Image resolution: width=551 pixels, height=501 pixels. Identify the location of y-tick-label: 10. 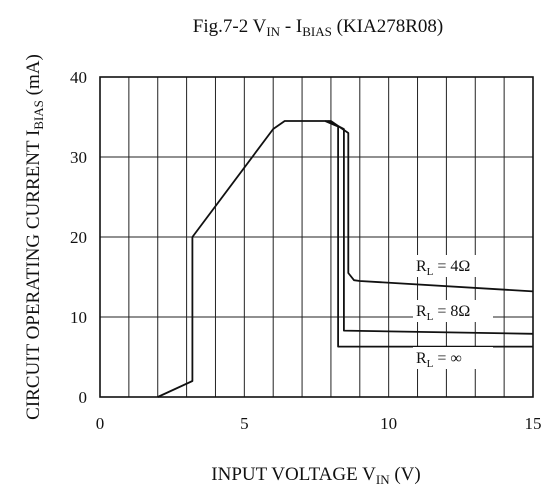
(78, 317).